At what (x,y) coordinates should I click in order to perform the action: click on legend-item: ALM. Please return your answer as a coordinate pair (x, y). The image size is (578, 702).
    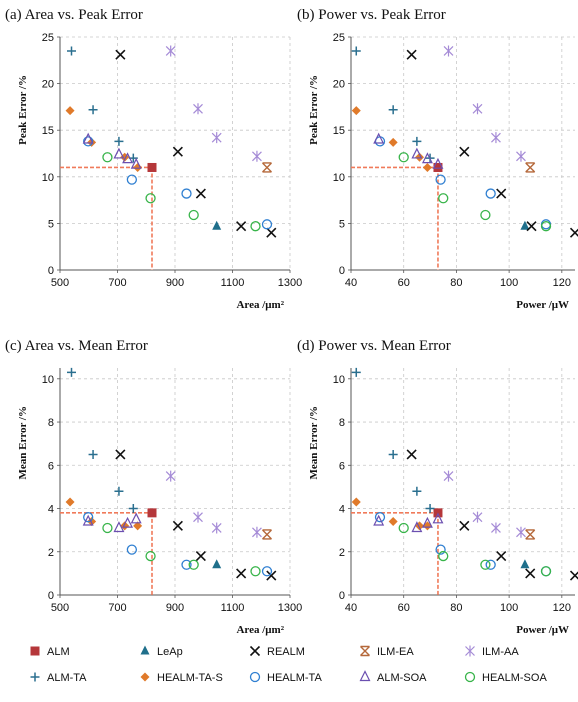
    Looking at the image, I should click on (50, 652).